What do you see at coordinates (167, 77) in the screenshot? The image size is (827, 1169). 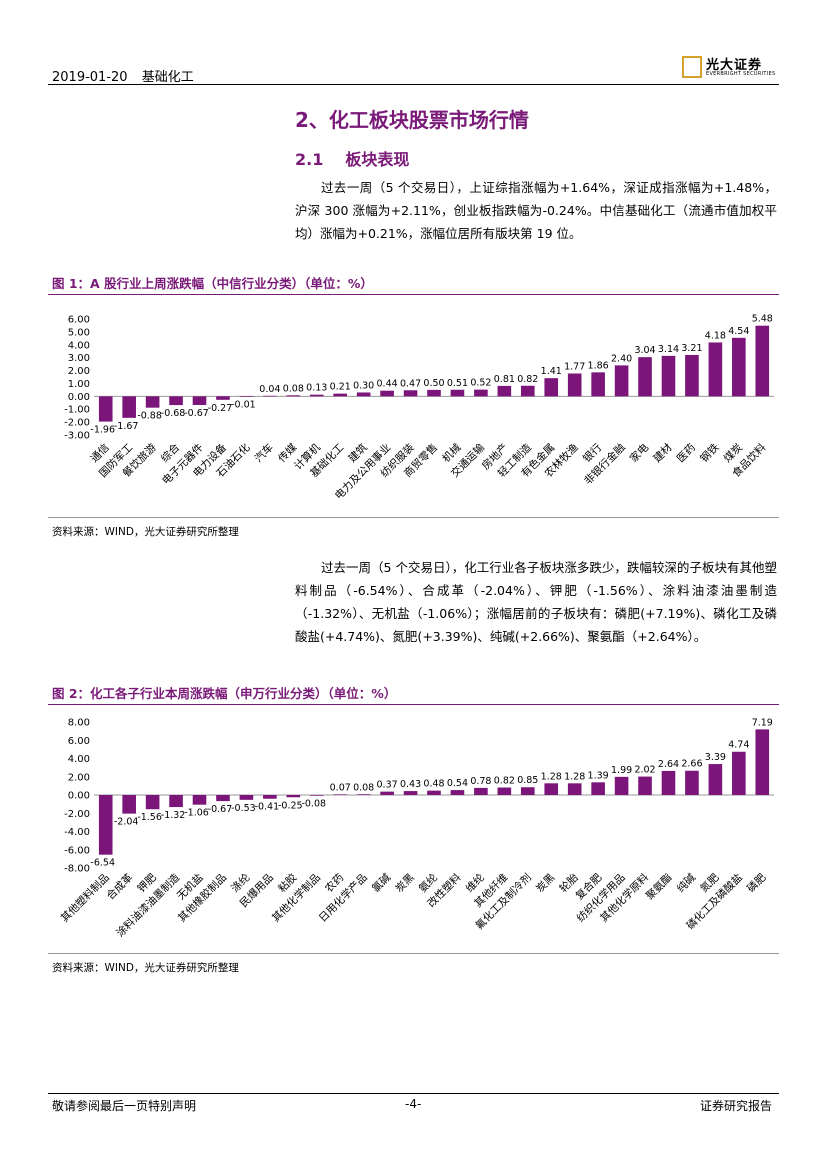 I see `report-sector: 基础化工` at bounding box center [167, 77].